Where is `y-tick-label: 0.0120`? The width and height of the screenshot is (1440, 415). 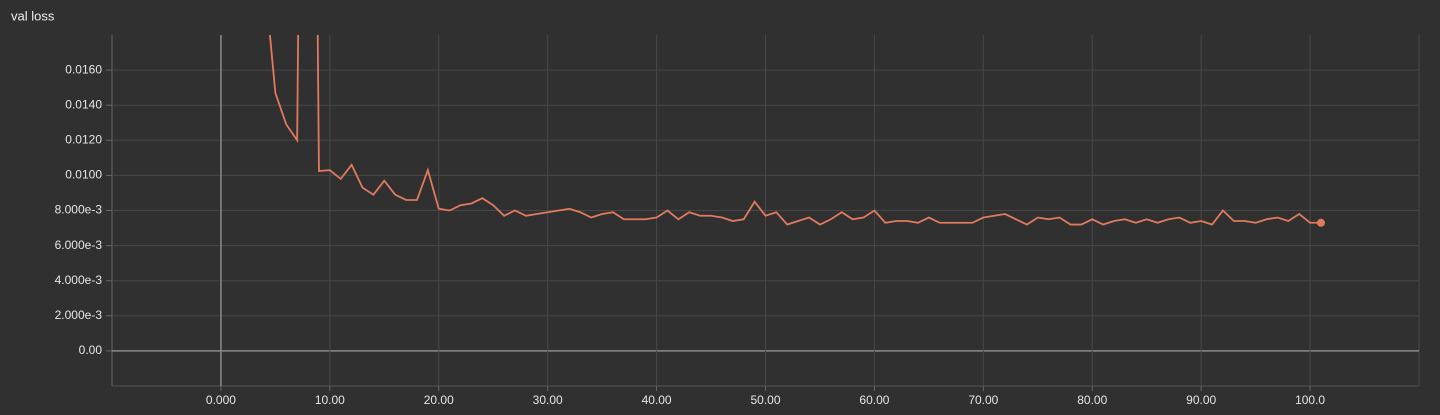 y-tick-label: 0.0120 is located at coordinates (83, 139).